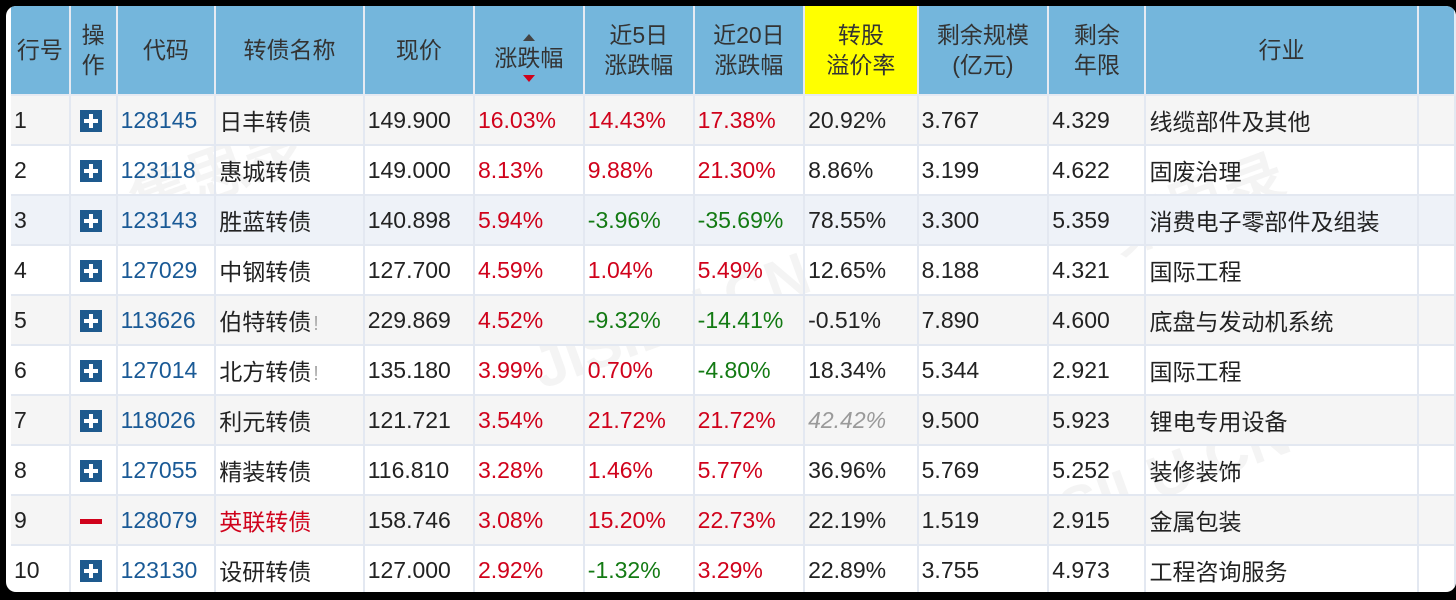 The image size is (1456, 600). What do you see at coordinates (983, 120) in the screenshot?
I see `remaining-size: 3.767` at bounding box center [983, 120].